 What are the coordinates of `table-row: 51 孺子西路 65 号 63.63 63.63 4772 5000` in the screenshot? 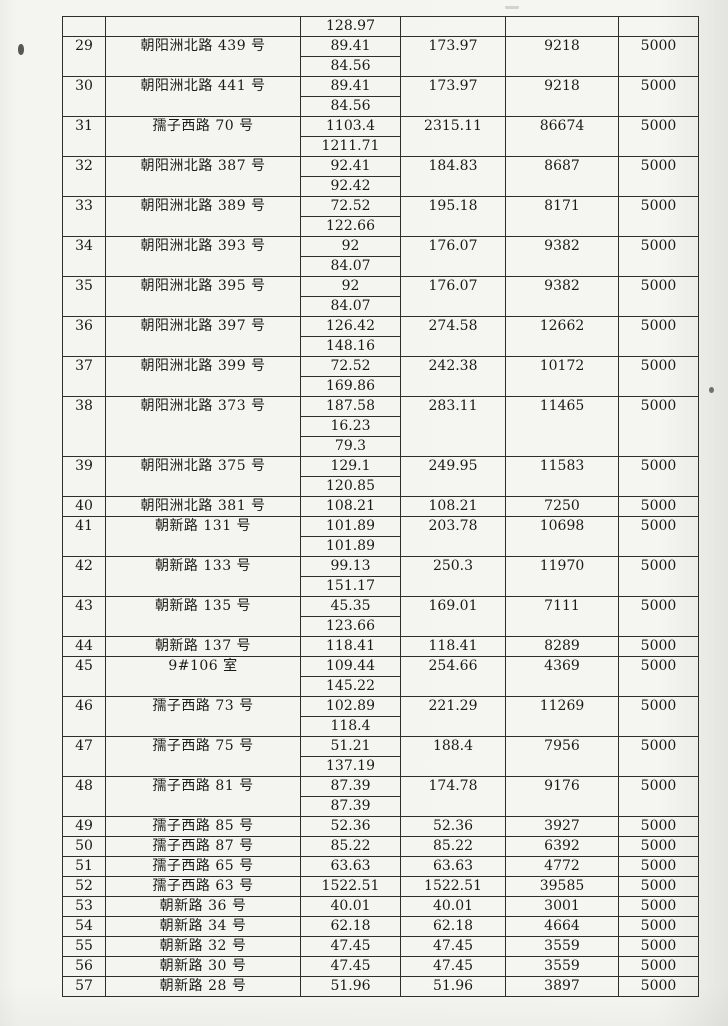 It's located at (380, 866).